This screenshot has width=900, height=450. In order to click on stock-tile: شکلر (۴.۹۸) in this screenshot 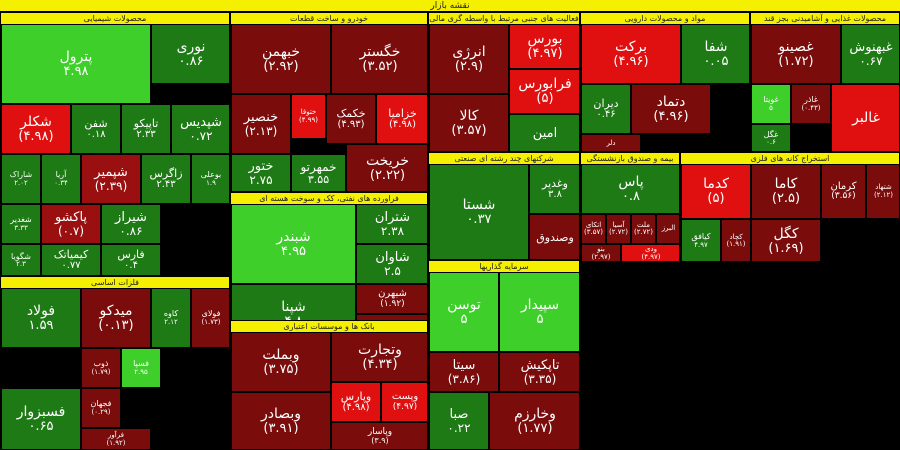, I will do `click(36, 129)`.